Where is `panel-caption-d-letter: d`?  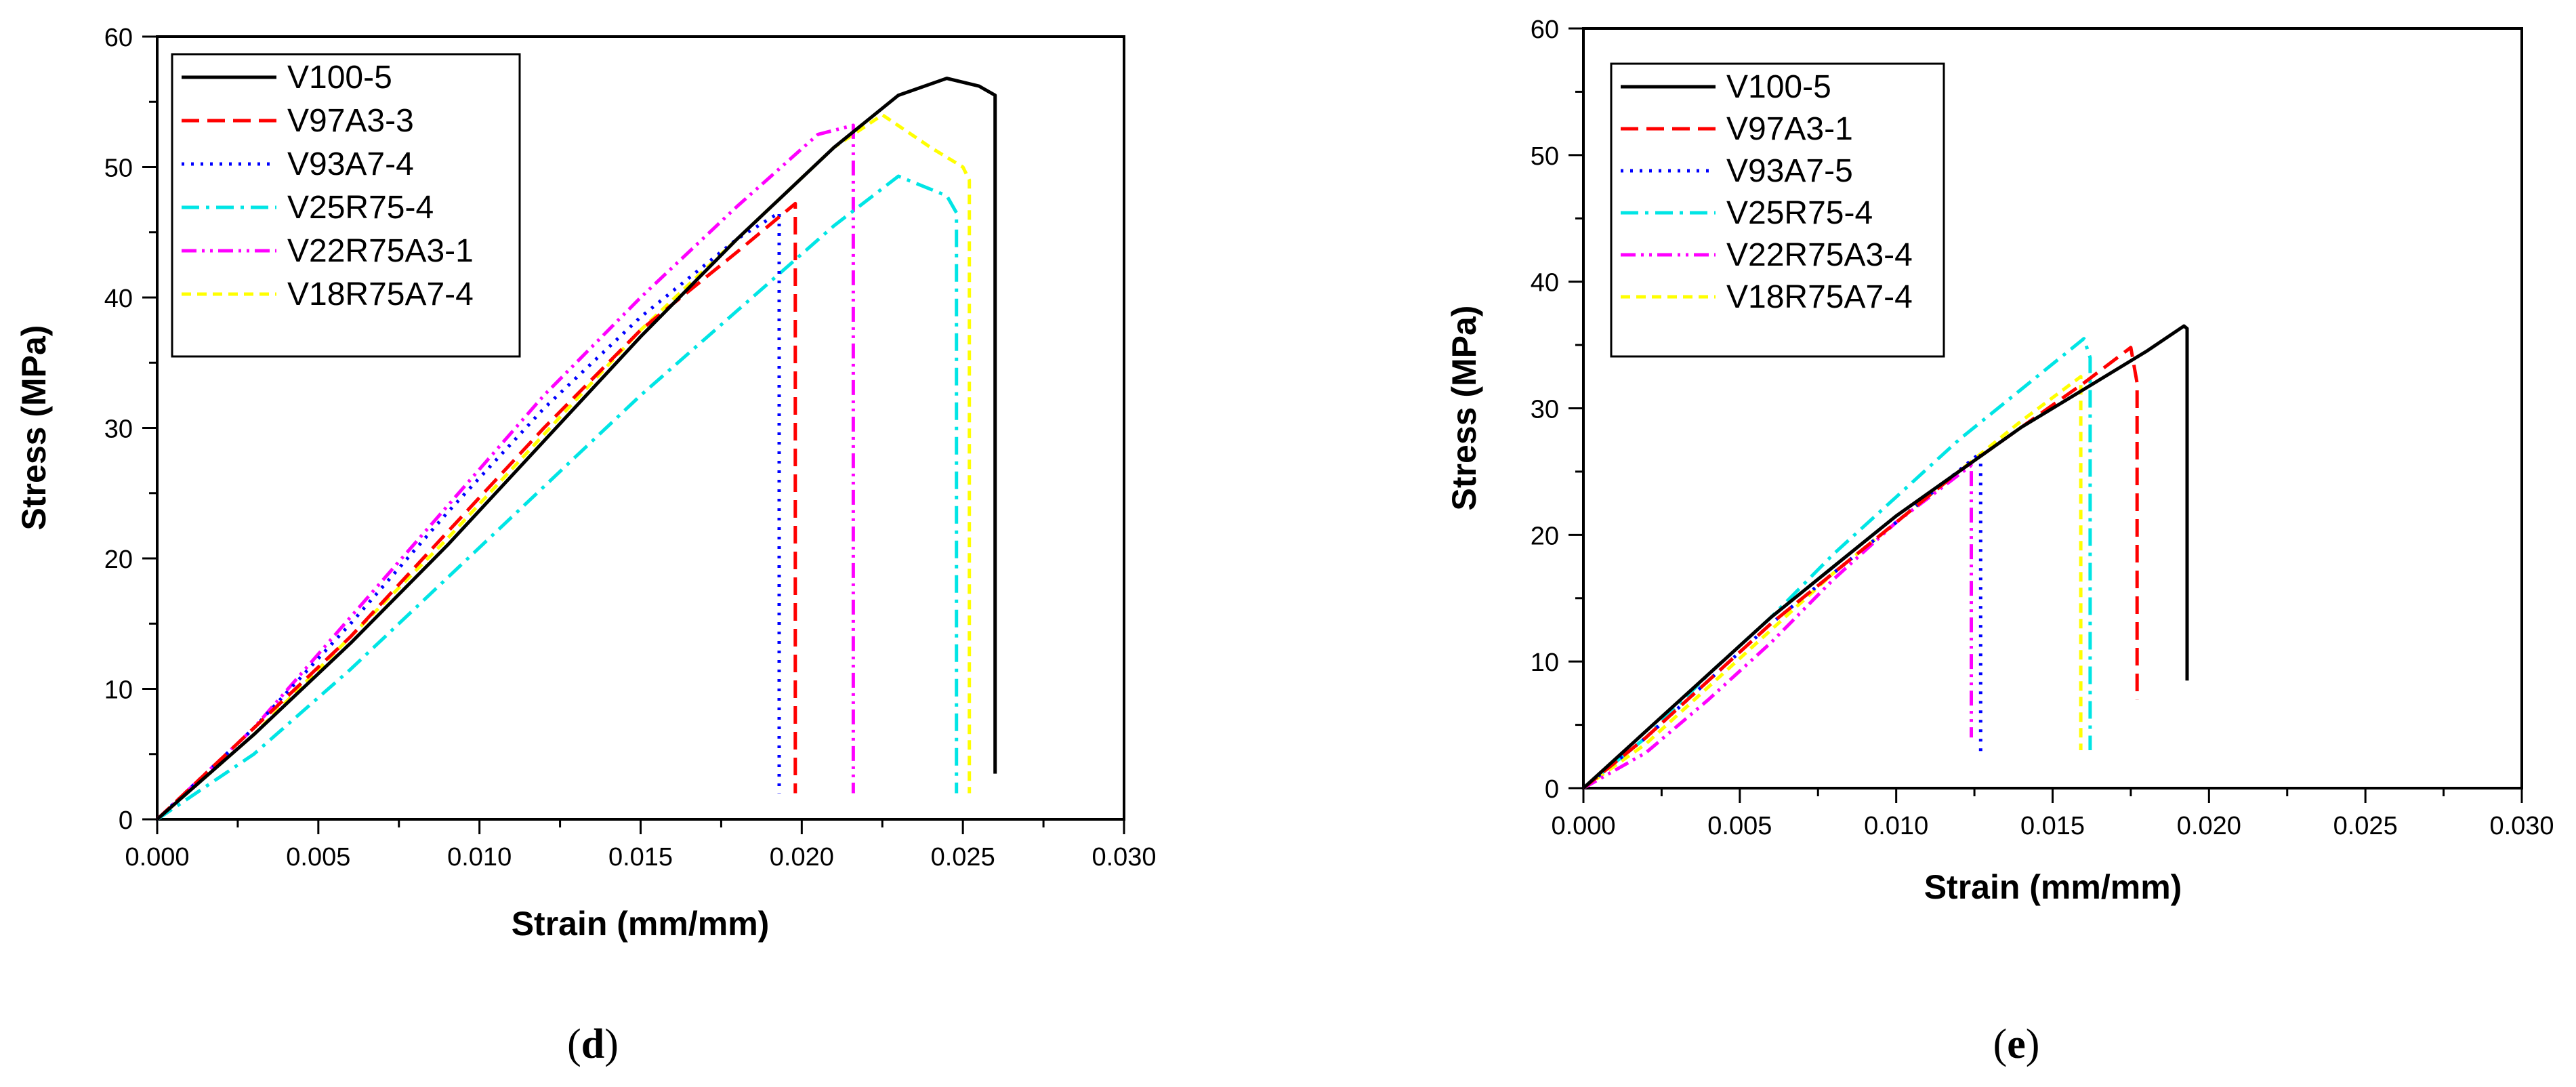
panel-caption-d-letter: d is located at coordinates (592, 1044).